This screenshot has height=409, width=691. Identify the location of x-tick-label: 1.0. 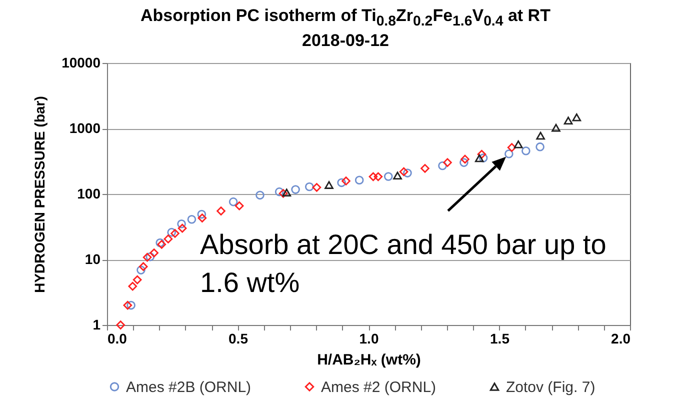
(369, 338).